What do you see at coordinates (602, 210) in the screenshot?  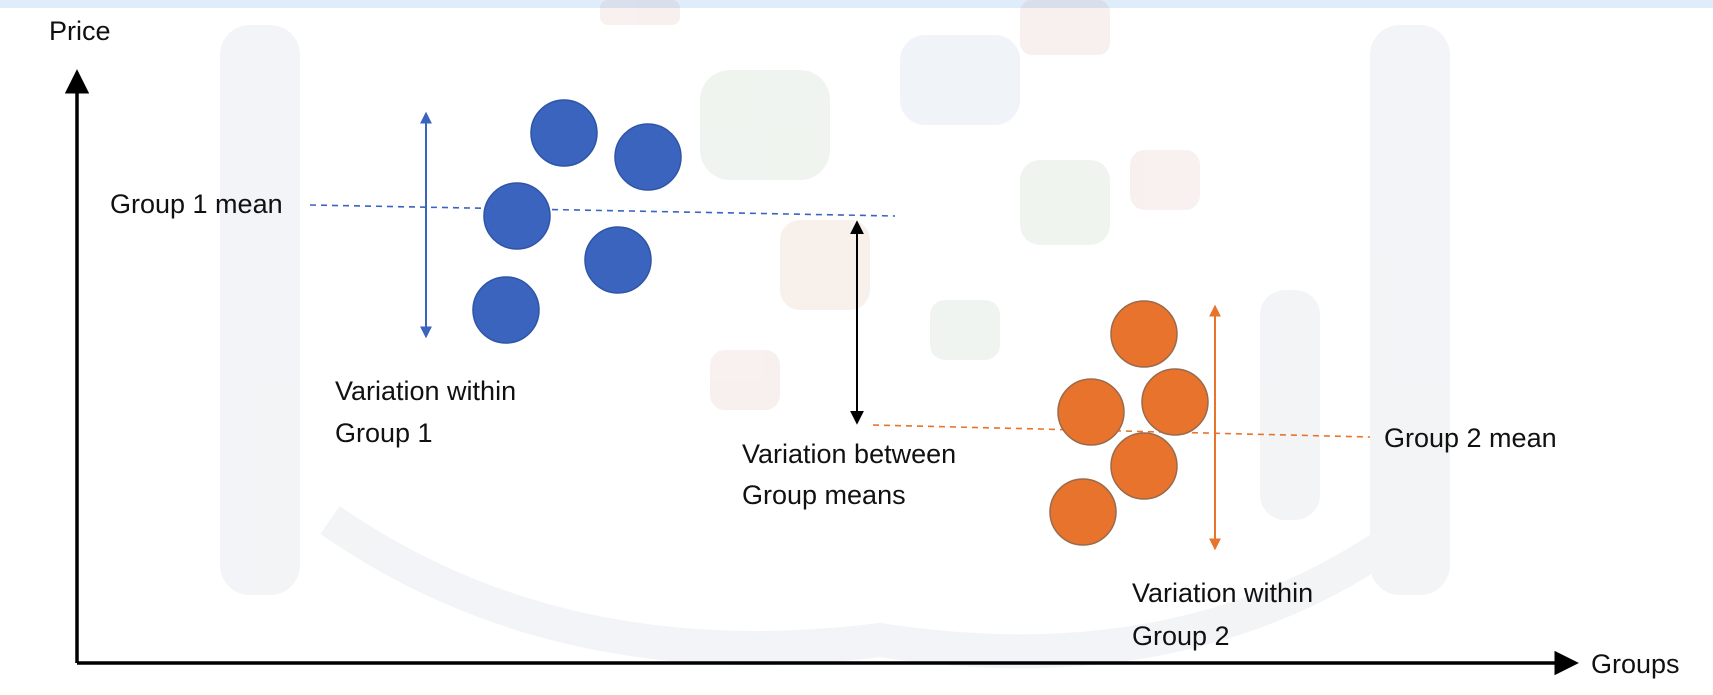 I see `group1-mean-line` at bounding box center [602, 210].